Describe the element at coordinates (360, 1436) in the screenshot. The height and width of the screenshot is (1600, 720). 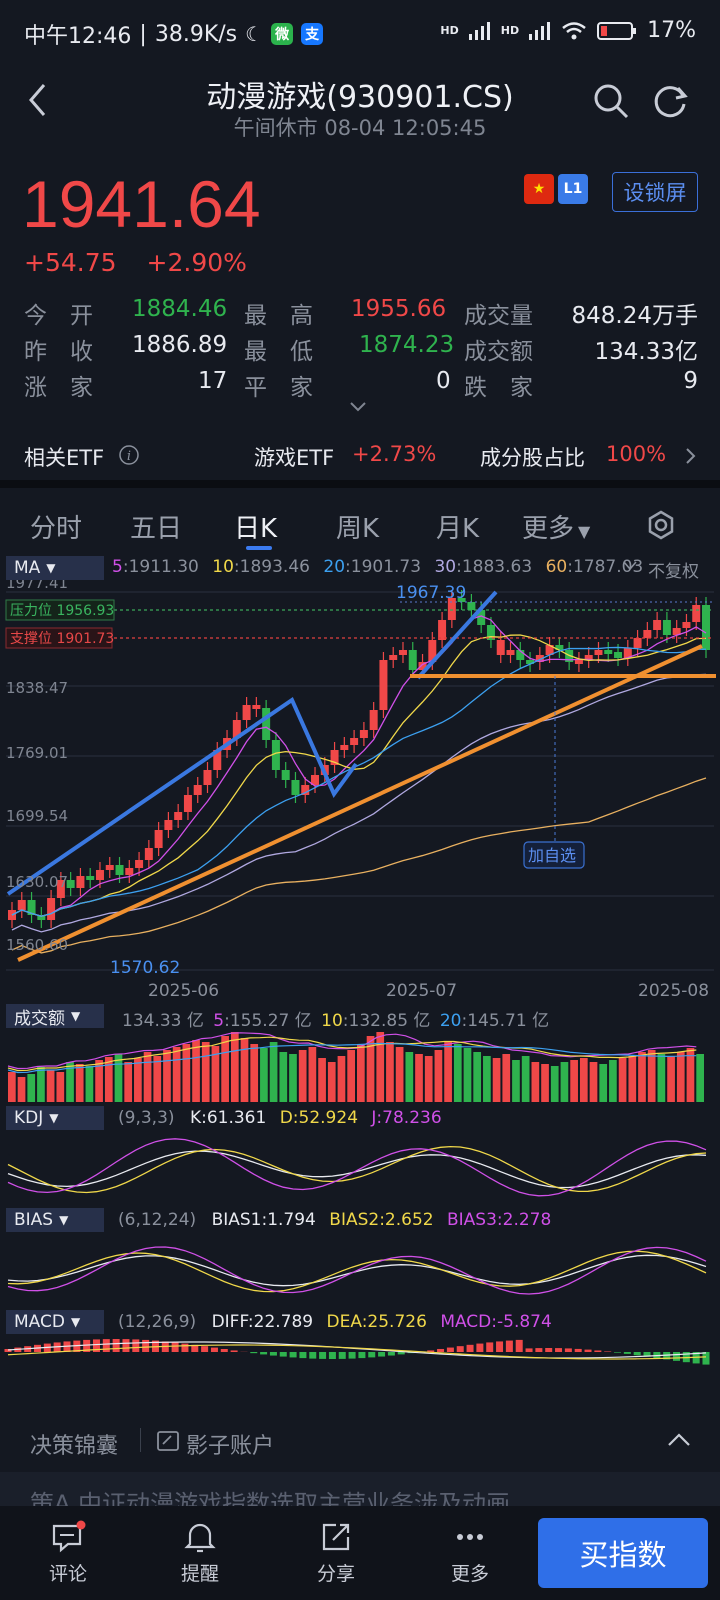
I see `decision-bar: 决策锦囊 影子账户` at that location.